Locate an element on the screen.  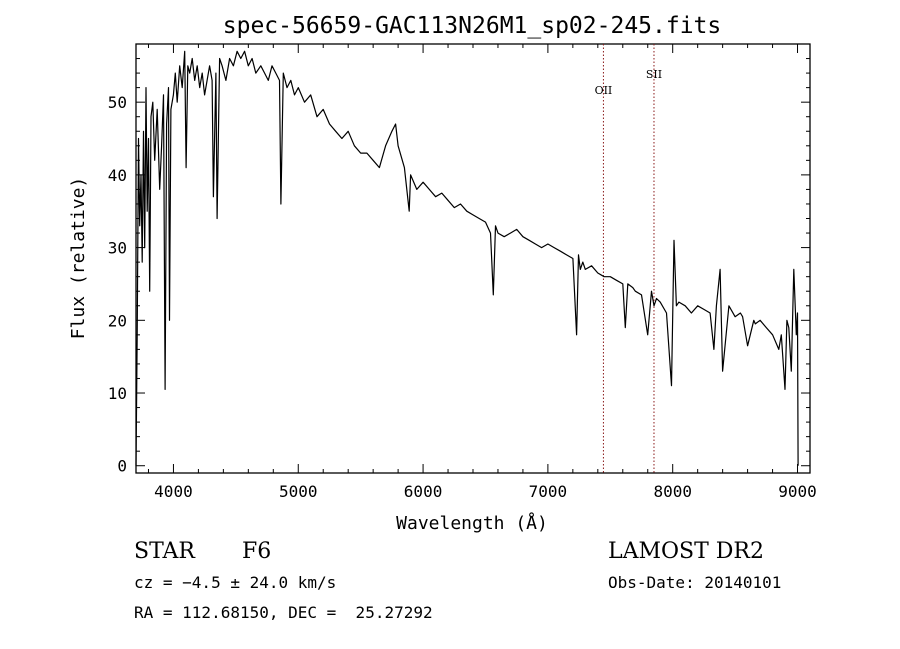
x-tick-label: 8000 is located at coordinates (672, 491).